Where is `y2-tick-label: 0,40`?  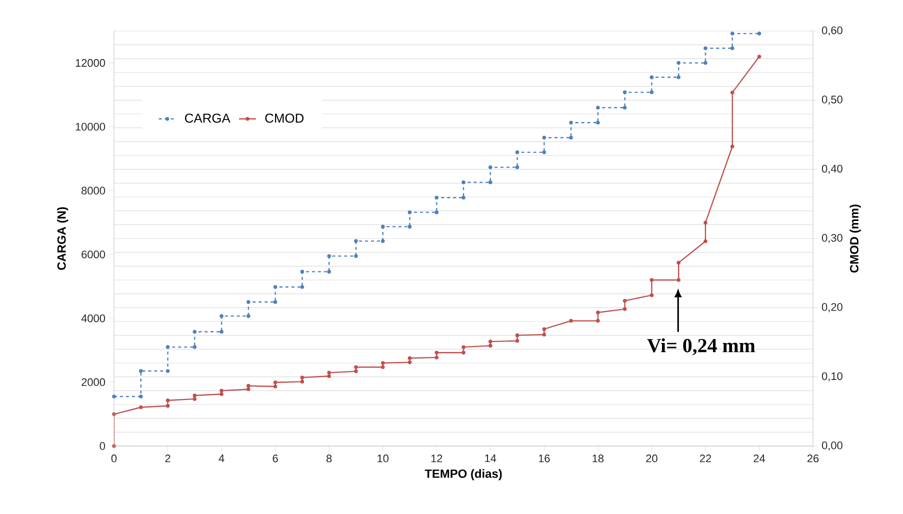
y2-tick-label: 0,40 is located at coordinates (832, 169).